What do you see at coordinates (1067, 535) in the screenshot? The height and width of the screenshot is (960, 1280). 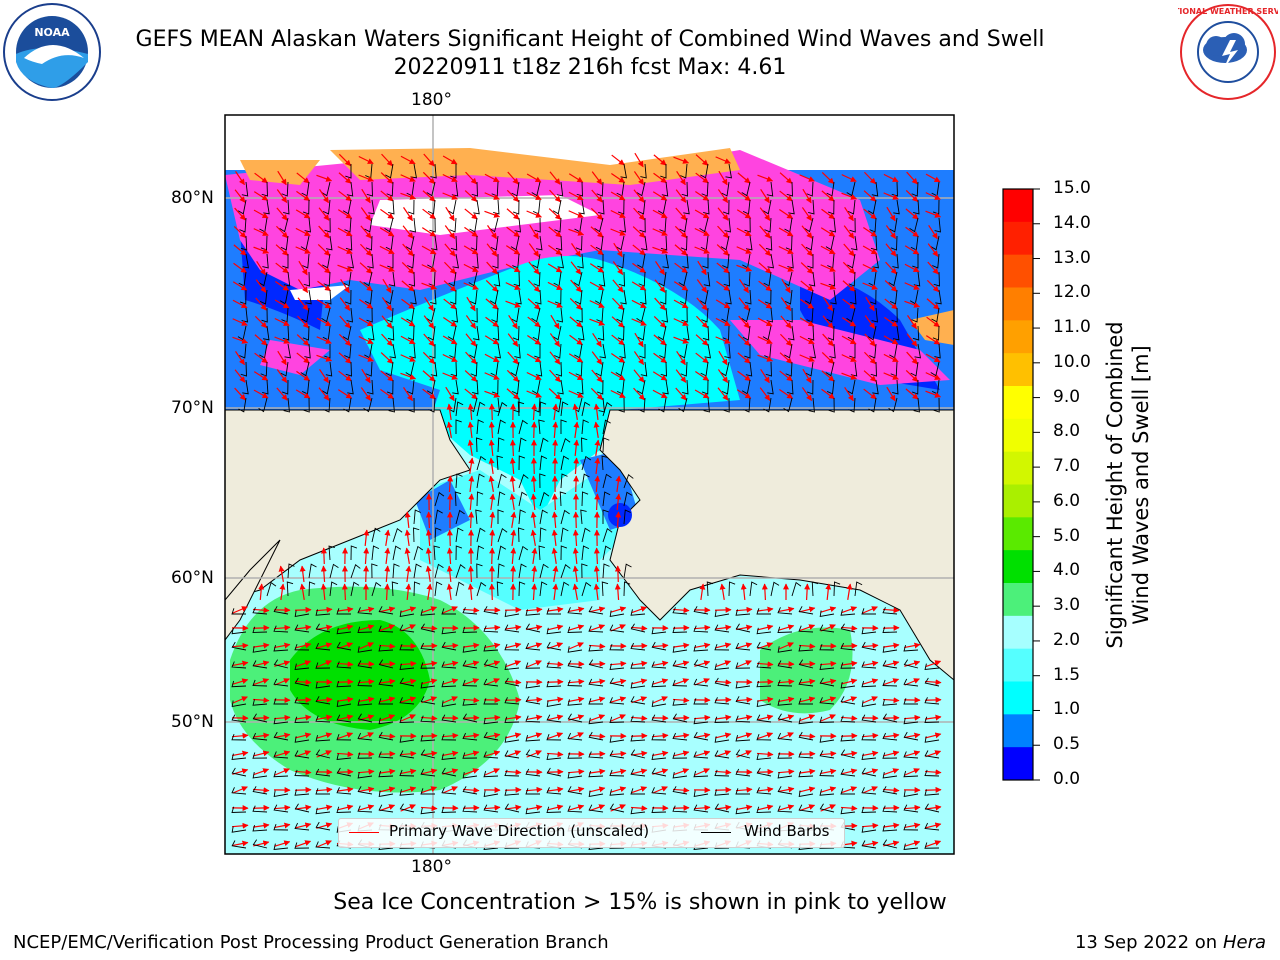 I see `colorbar-tick-label: 5.0` at bounding box center [1067, 535].